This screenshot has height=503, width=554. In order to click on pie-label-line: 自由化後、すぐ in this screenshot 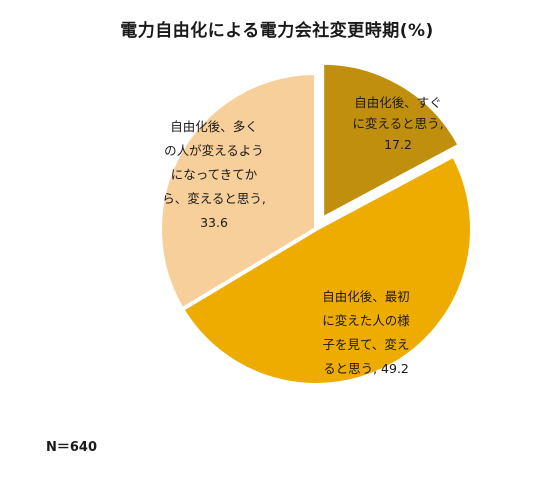, I will do `click(398, 102)`.